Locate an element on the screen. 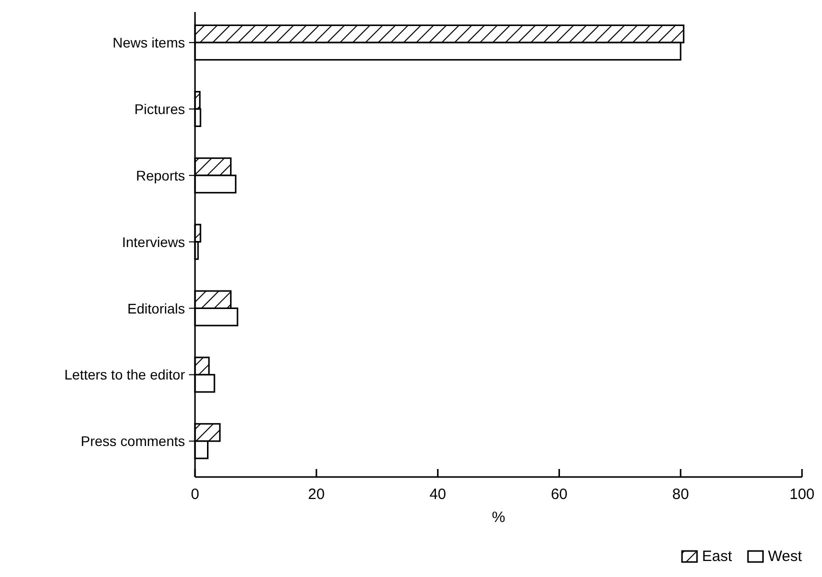 The image size is (822, 577). x-tick-label: 80 is located at coordinates (680, 494).